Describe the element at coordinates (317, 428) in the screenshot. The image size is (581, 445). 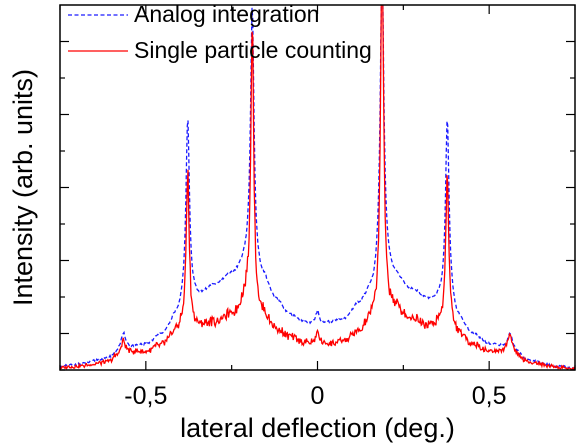
I see `x-axis-label: lateral deflection (deg.)` at that location.